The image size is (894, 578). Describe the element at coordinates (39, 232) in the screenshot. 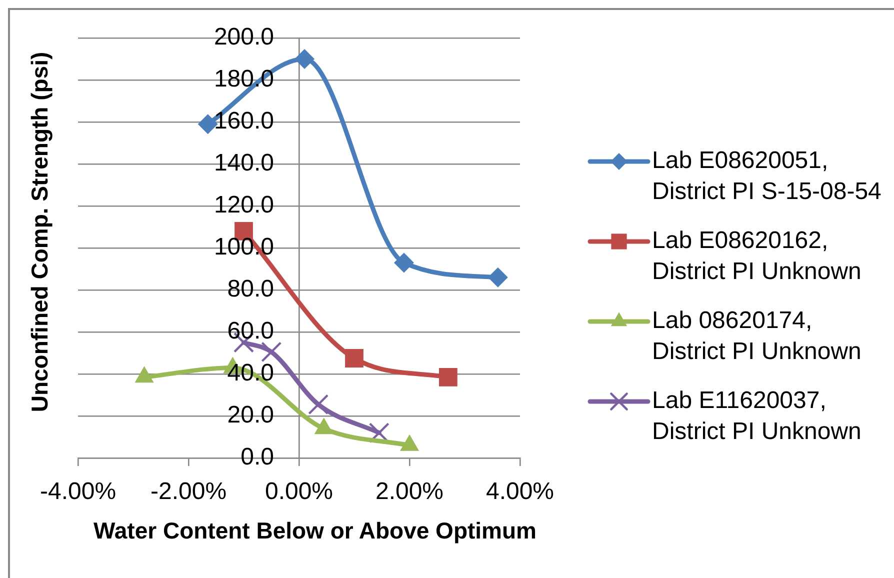

I see `y-axis-title: Unconfined Comp. Strength (psi)` at that location.